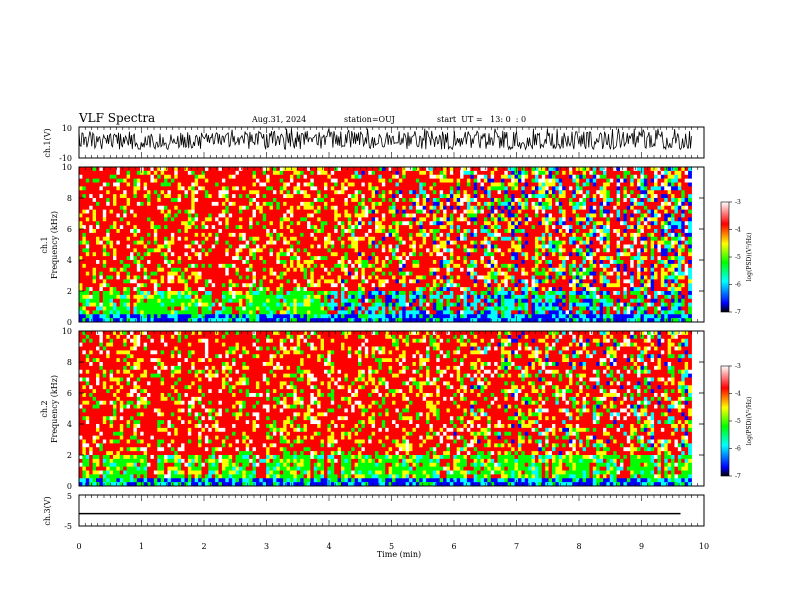 The image size is (792, 612). What do you see at coordinates (68, 526) in the screenshot?
I see `ch3-ytick-bottom: -5` at bounding box center [68, 526].